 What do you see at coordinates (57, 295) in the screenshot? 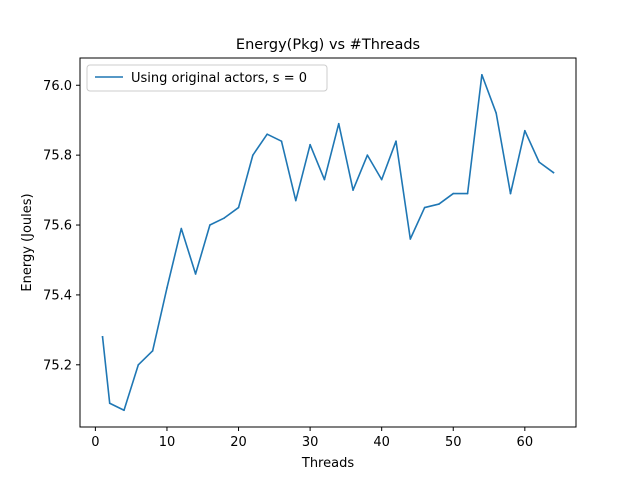
I see `y-tick-label: 75.4` at bounding box center [57, 295].